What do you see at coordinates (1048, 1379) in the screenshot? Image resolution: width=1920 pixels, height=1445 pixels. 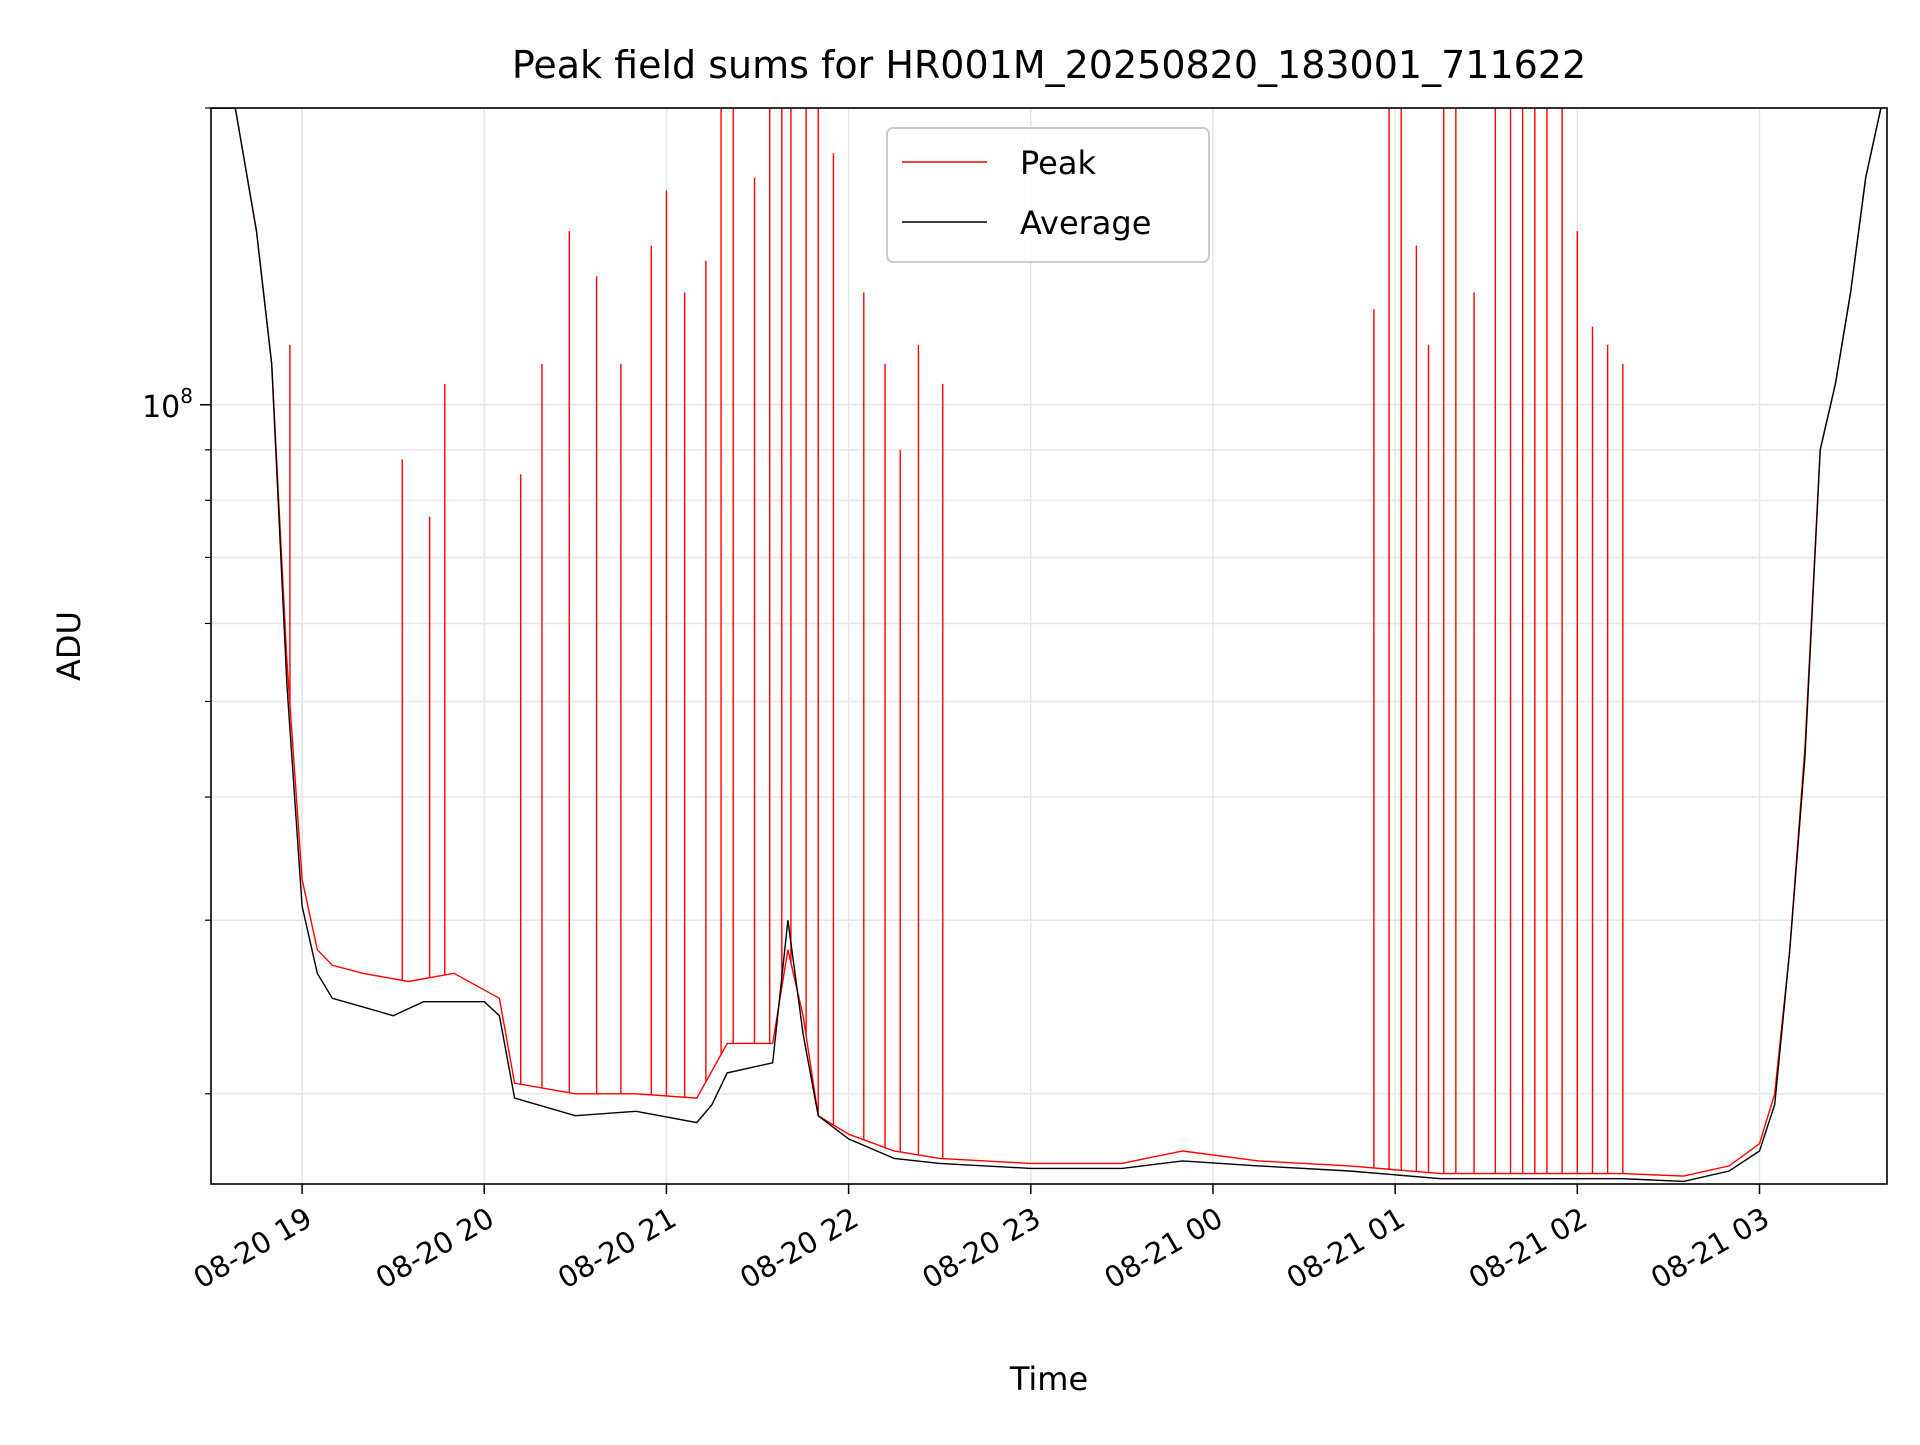 I see `x-axis-label: Time` at bounding box center [1048, 1379].